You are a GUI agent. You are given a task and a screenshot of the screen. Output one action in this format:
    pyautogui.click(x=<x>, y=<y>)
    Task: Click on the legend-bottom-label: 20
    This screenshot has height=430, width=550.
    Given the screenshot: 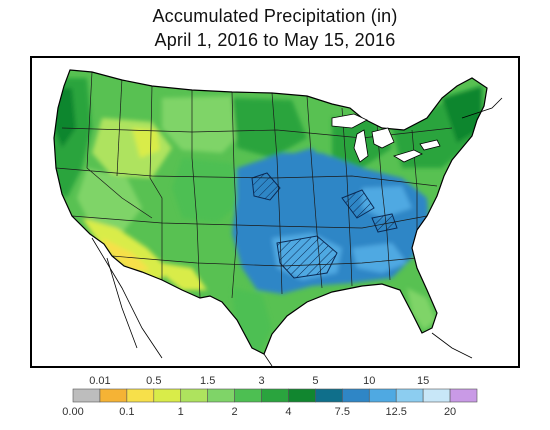 What is the action you would take?
    pyautogui.click(x=450, y=412)
    